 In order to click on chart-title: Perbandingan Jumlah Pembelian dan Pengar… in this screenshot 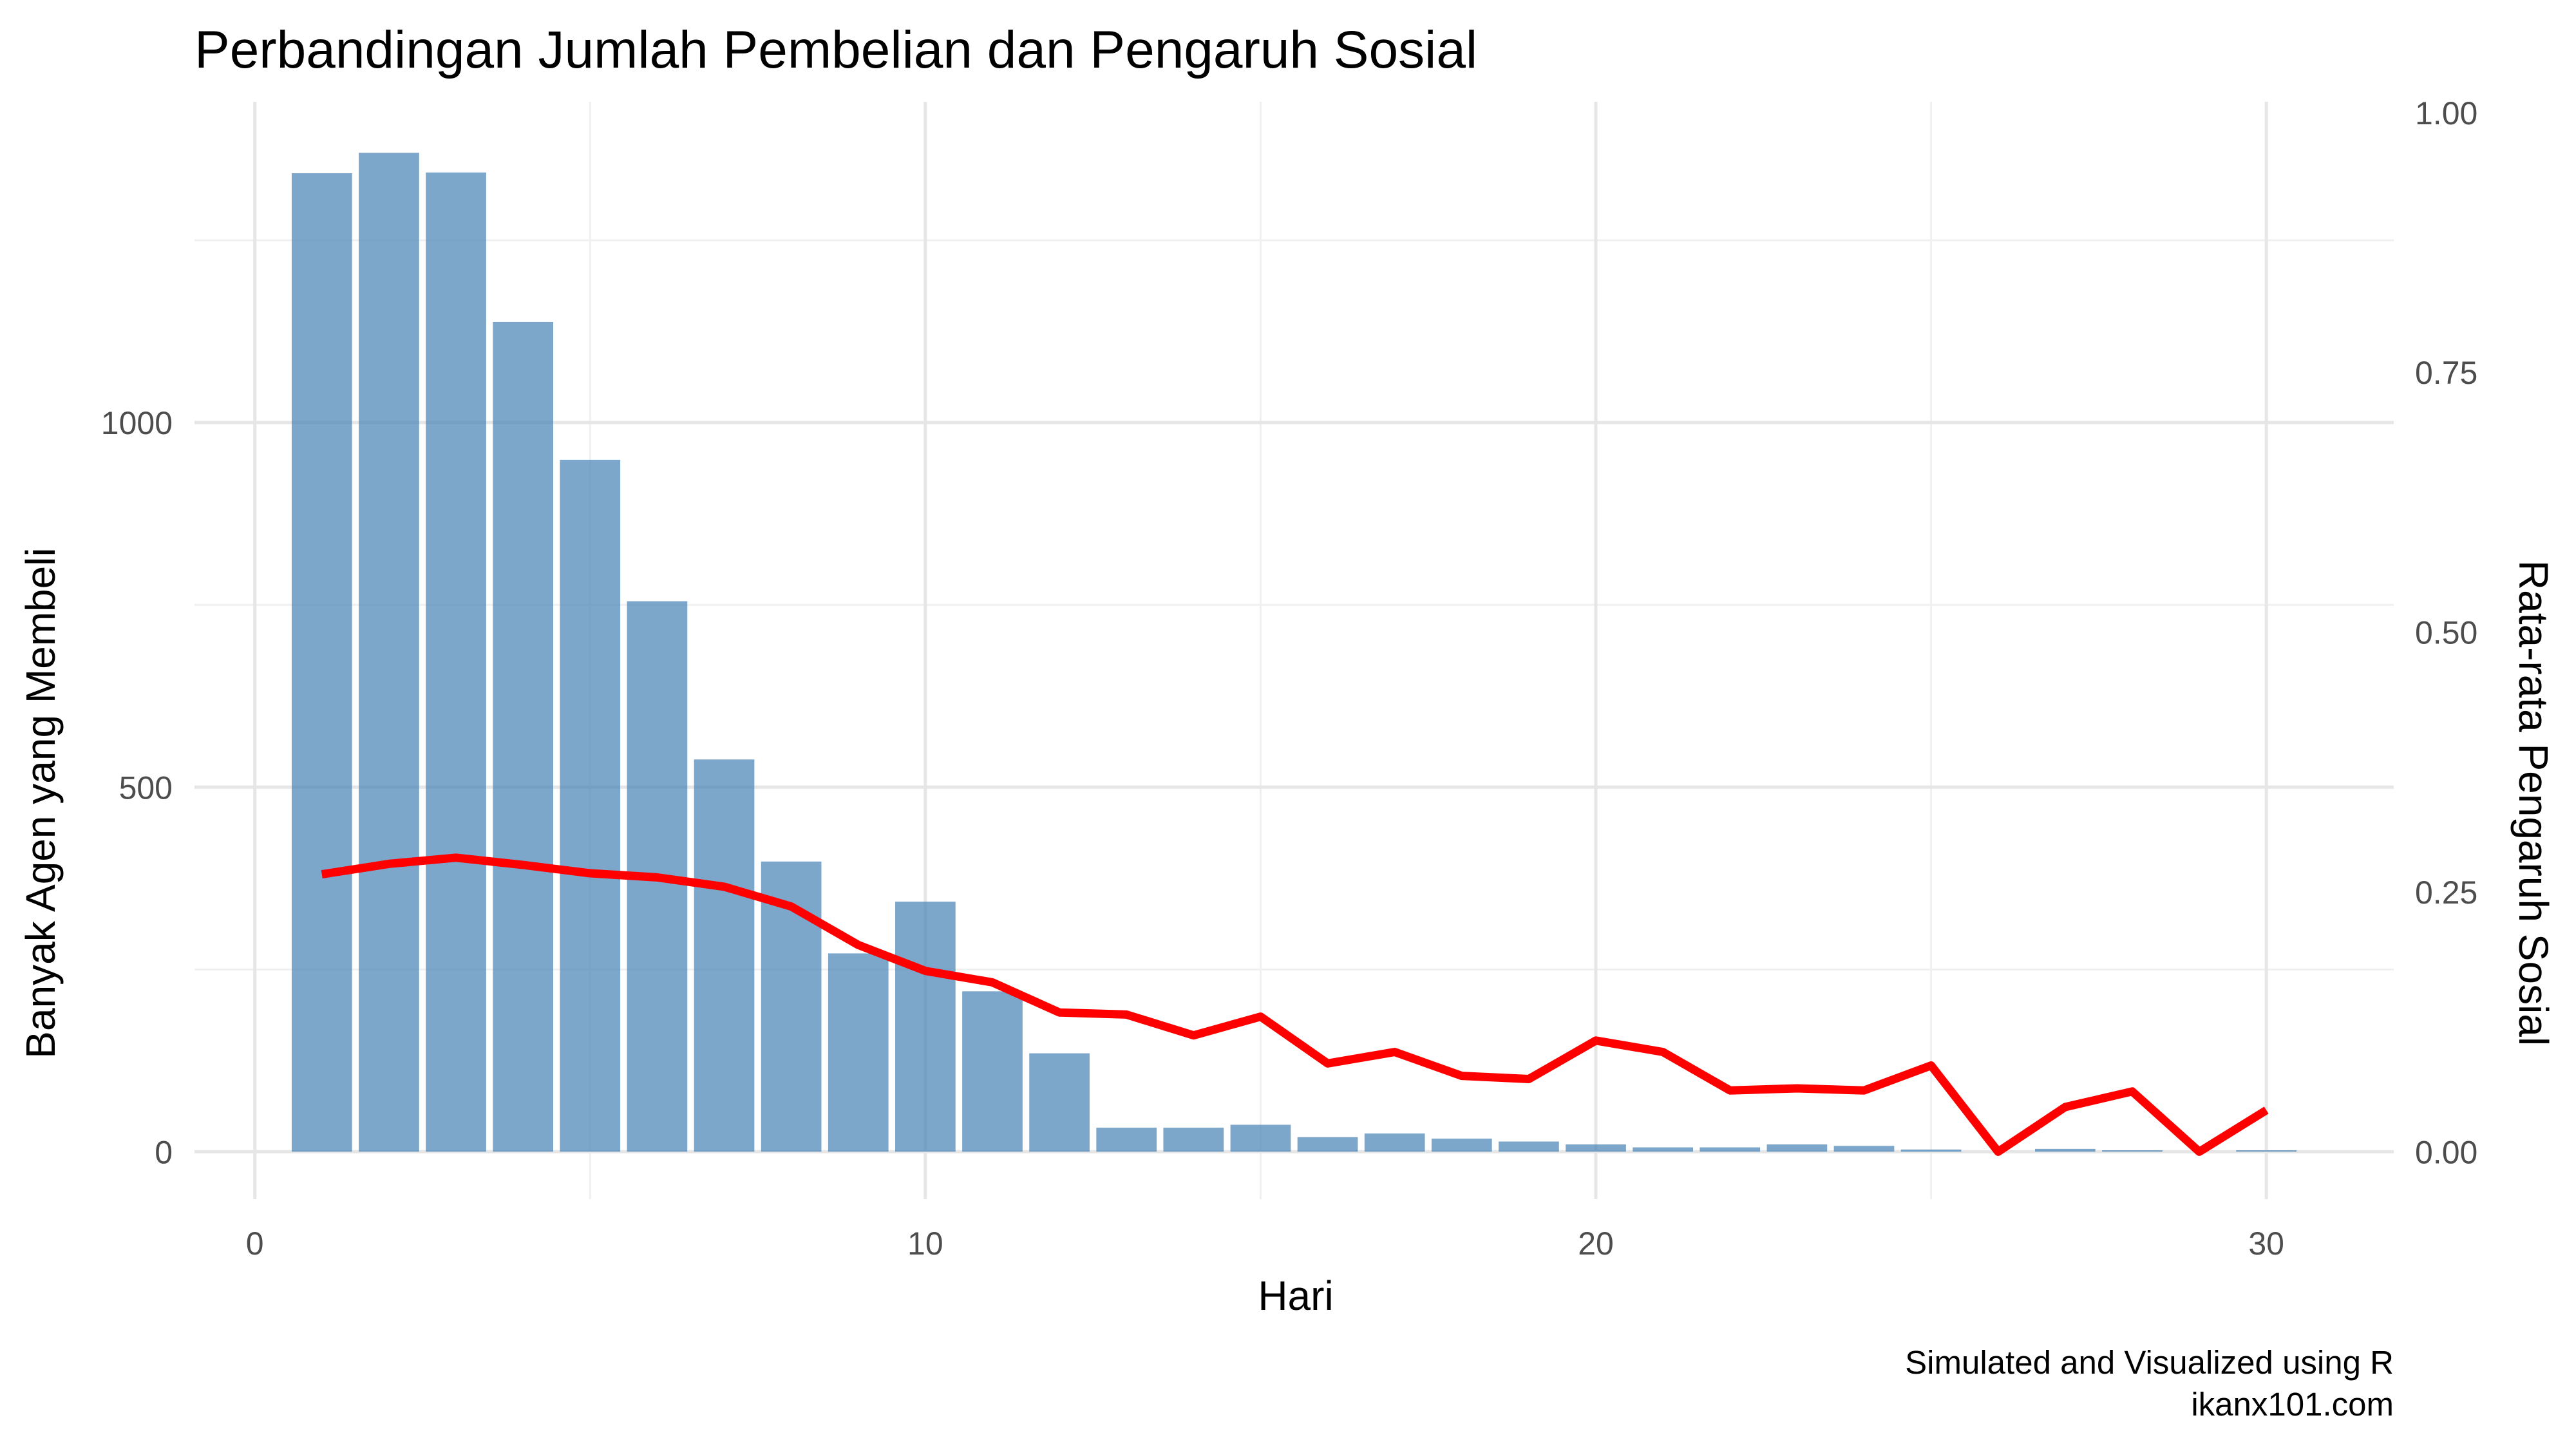, I will do `click(836, 50)`.